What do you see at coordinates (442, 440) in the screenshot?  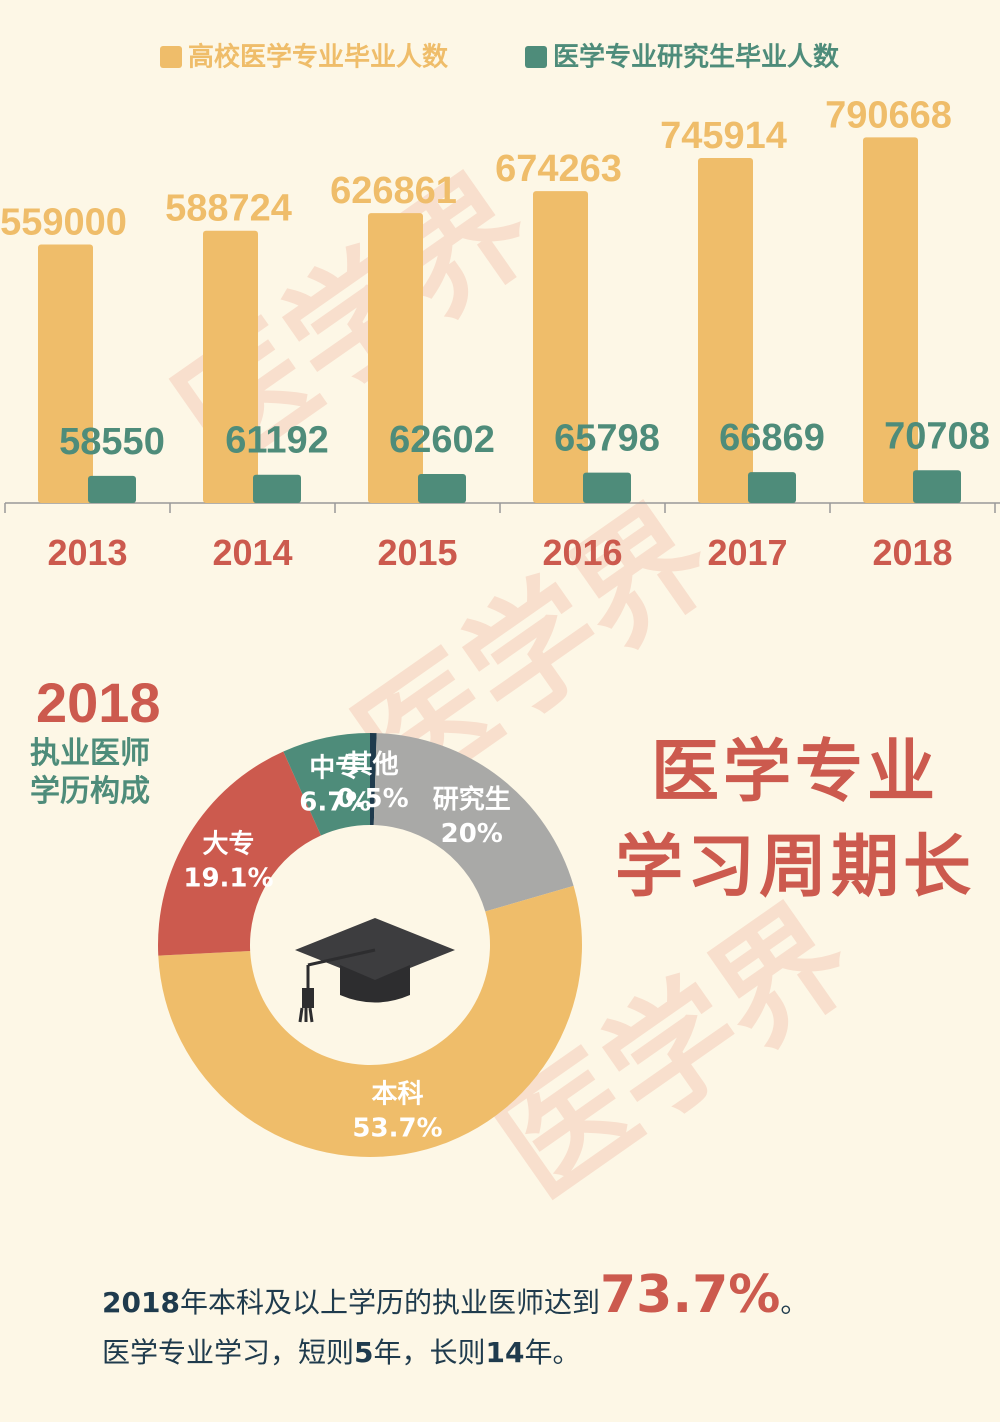 I see `value-label: 62602` at bounding box center [442, 440].